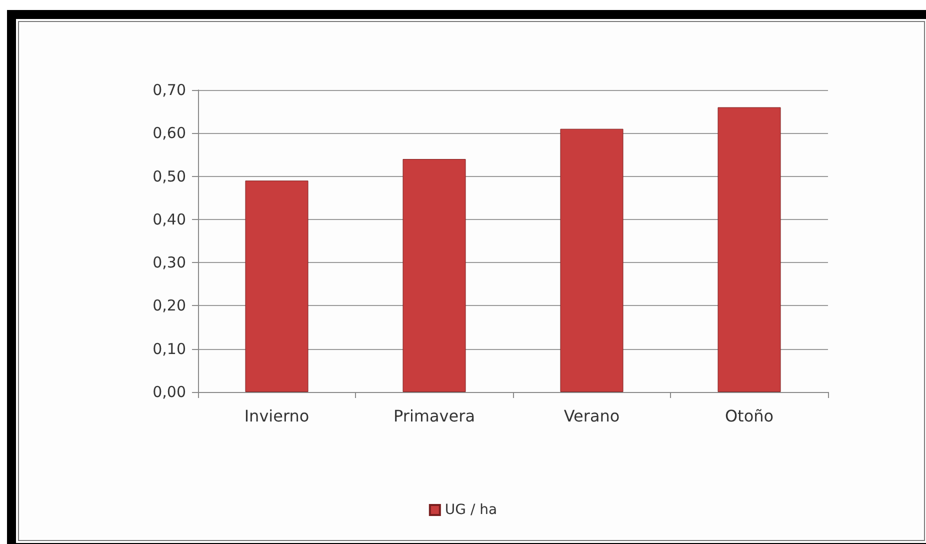 This screenshot has height=544, width=926. Describe the element at coordinates (471, 510) in the screenshot. I see `legend-label: UG / ha` at that location.